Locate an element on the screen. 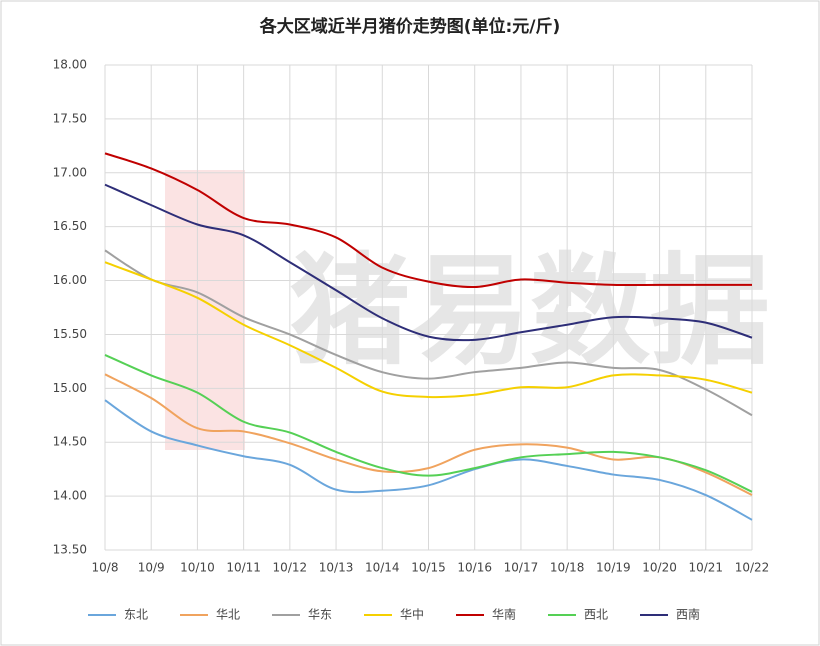 Image resolution: width=820 pixels, height=646 pixels. x-tick-label: 10/8 is located at coordinates (105, 568).